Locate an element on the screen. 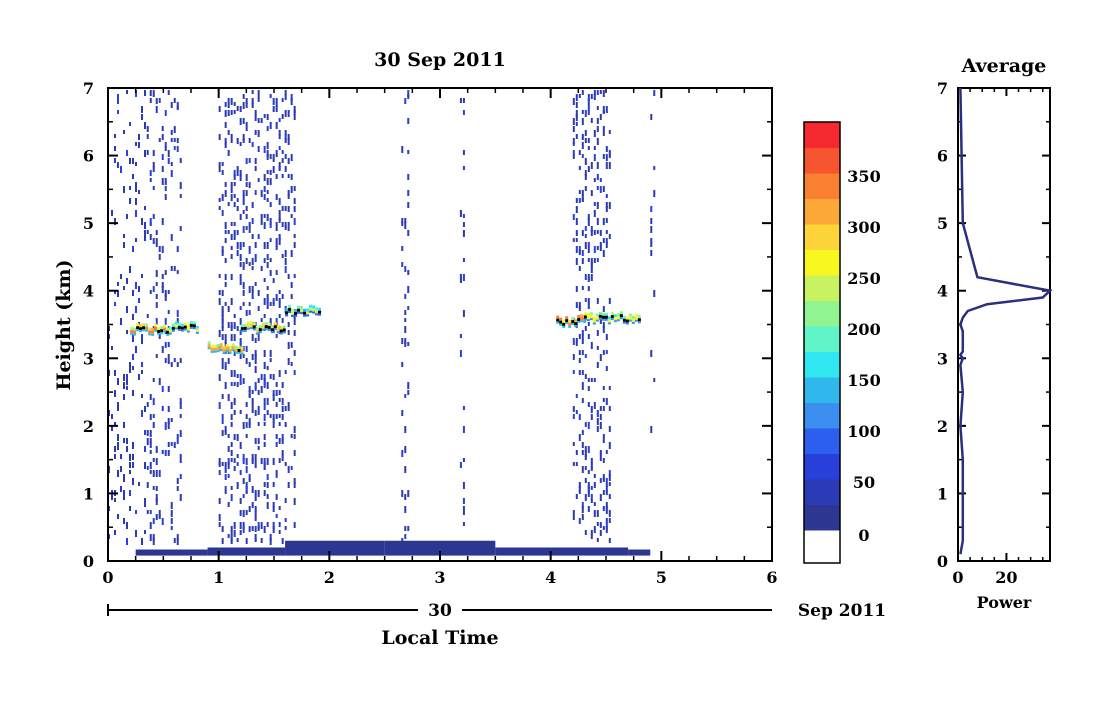 The image size is (1102, 701). x-tick-label: 1 is located at coordinates (218, 577).